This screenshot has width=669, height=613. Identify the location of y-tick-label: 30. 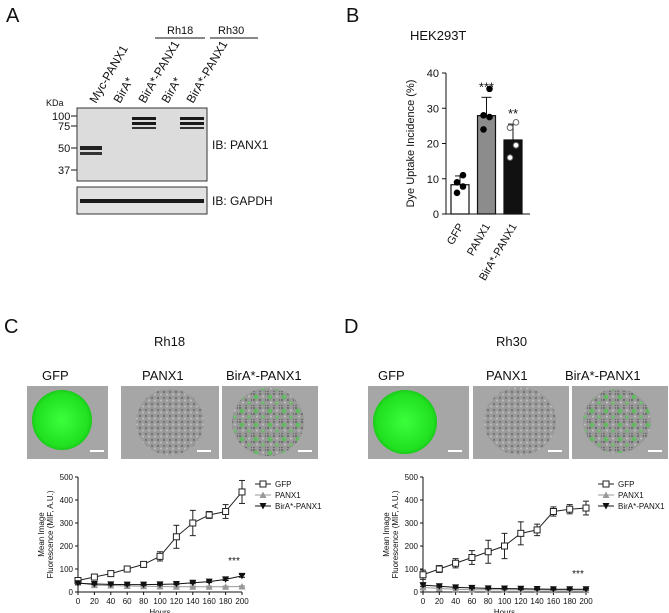
(433, 109).